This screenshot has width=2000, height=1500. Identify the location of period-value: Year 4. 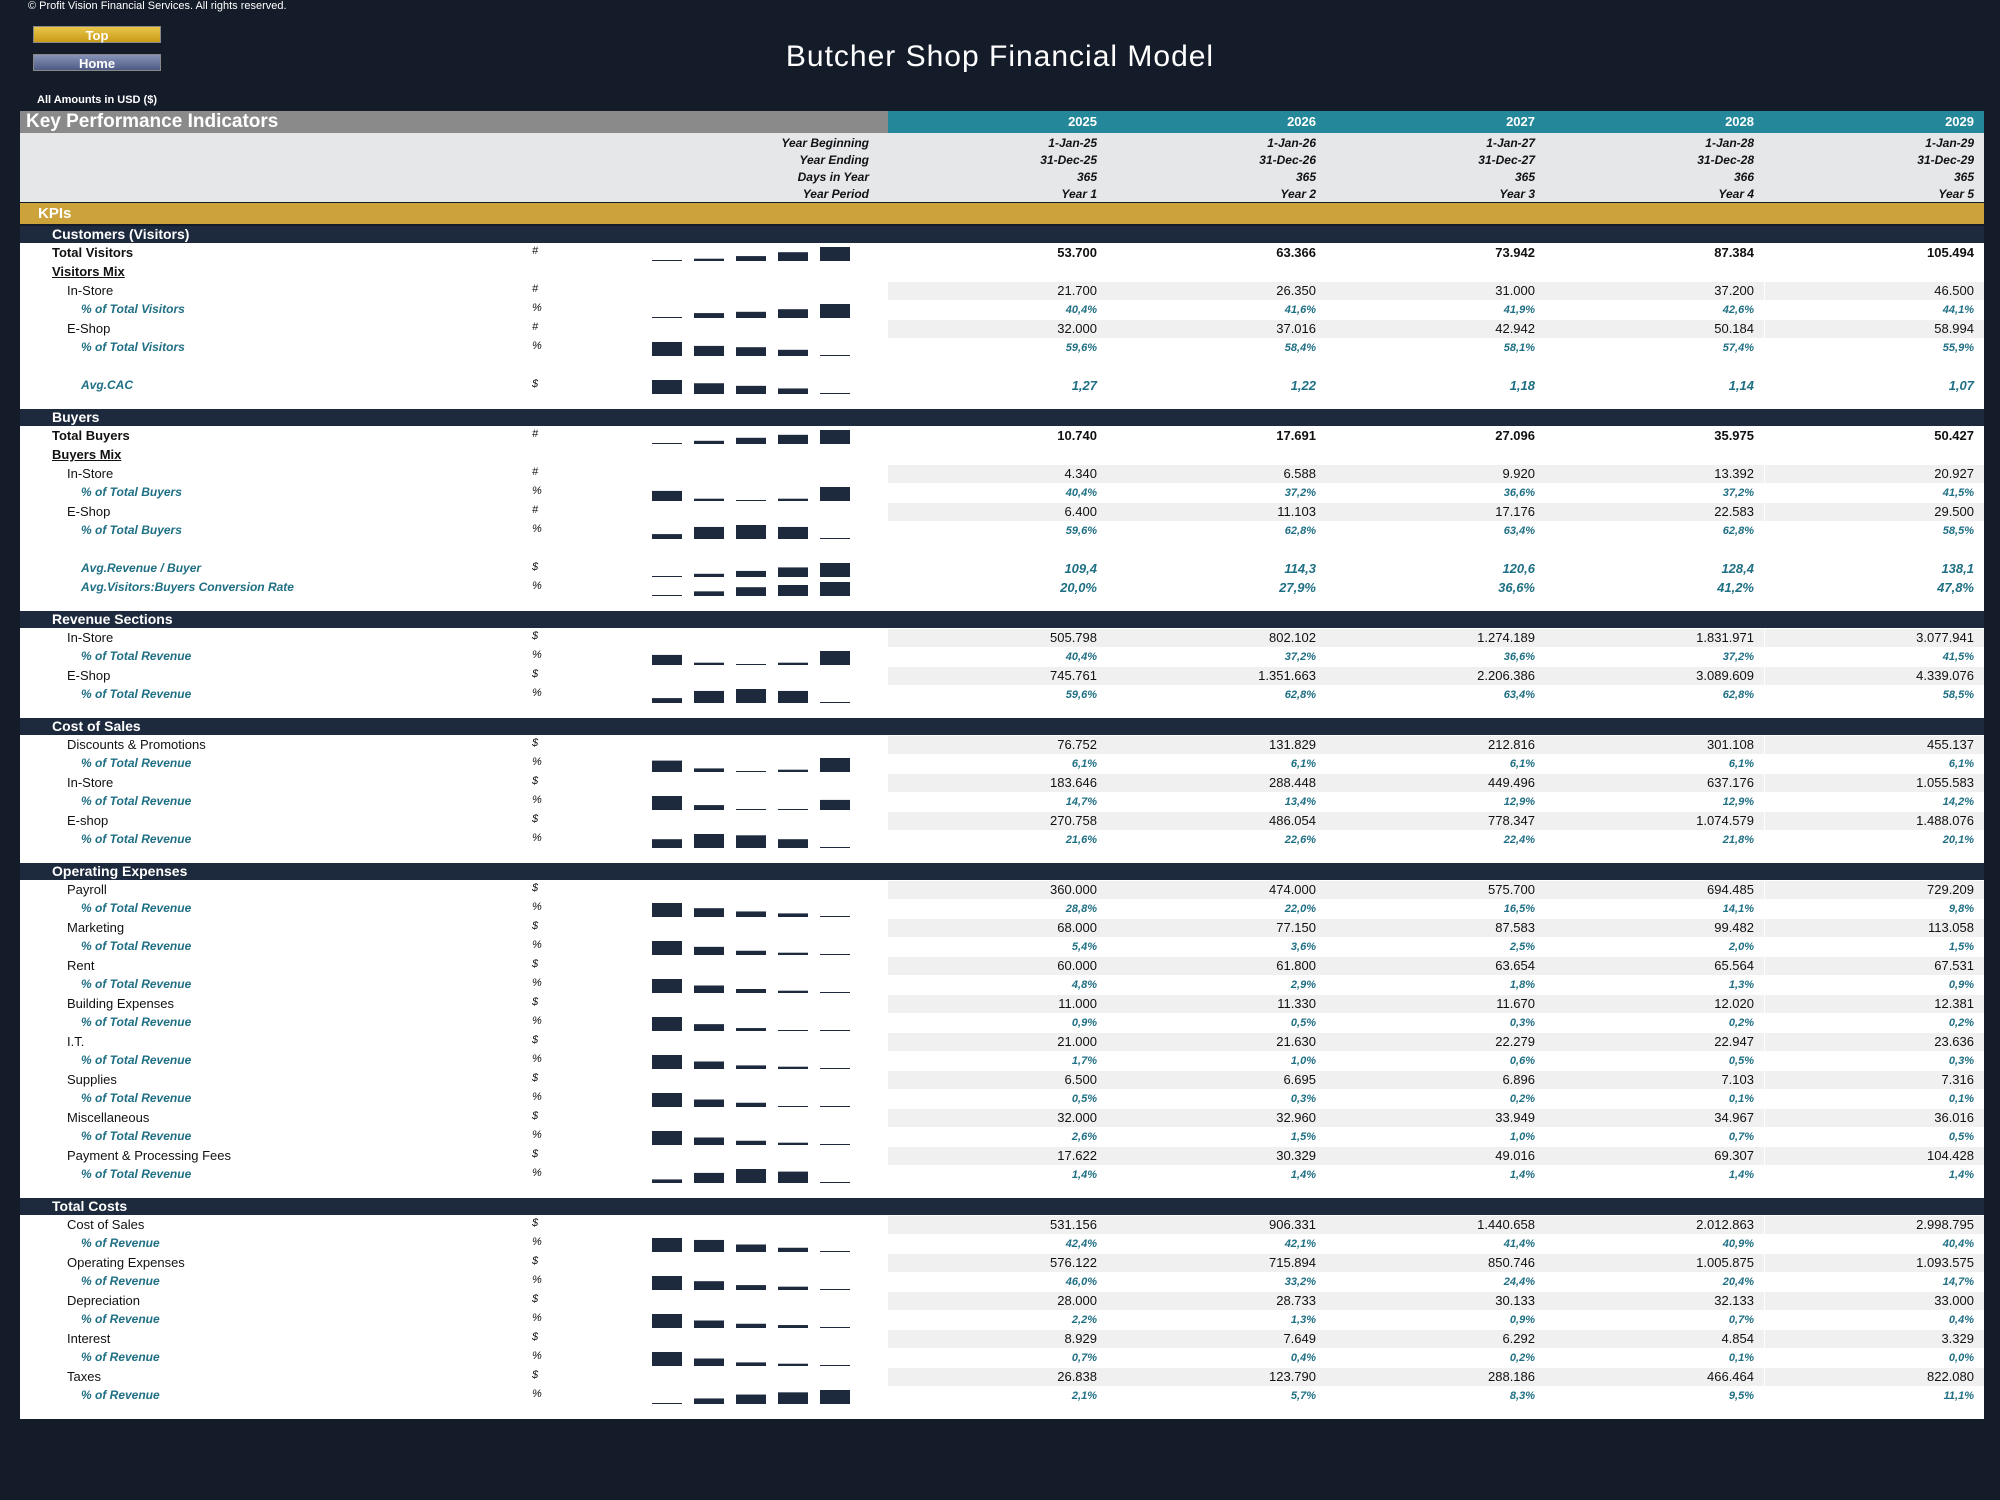
(1736, 194).